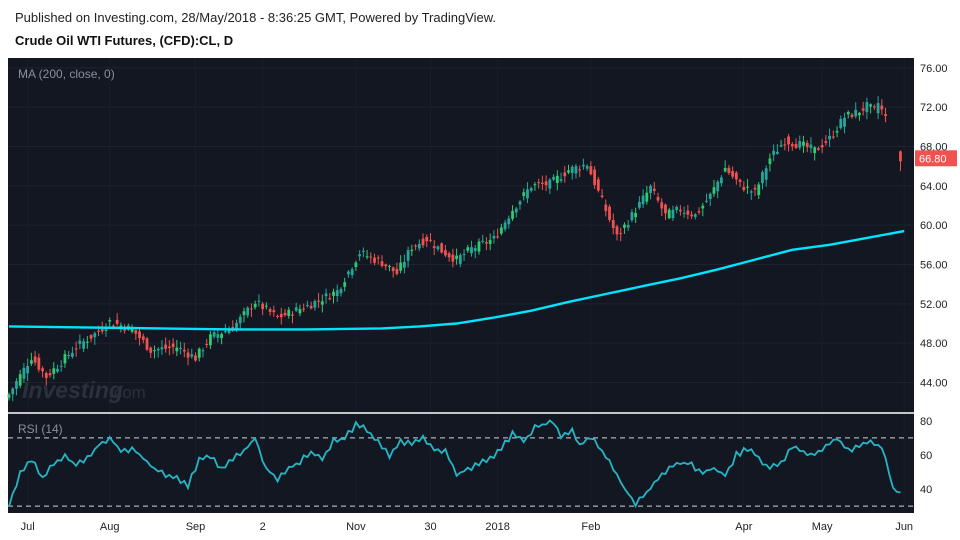 This screenshot has height=540, width=960. I want to click on price-tick-label: 60.00, so click(934, 226).